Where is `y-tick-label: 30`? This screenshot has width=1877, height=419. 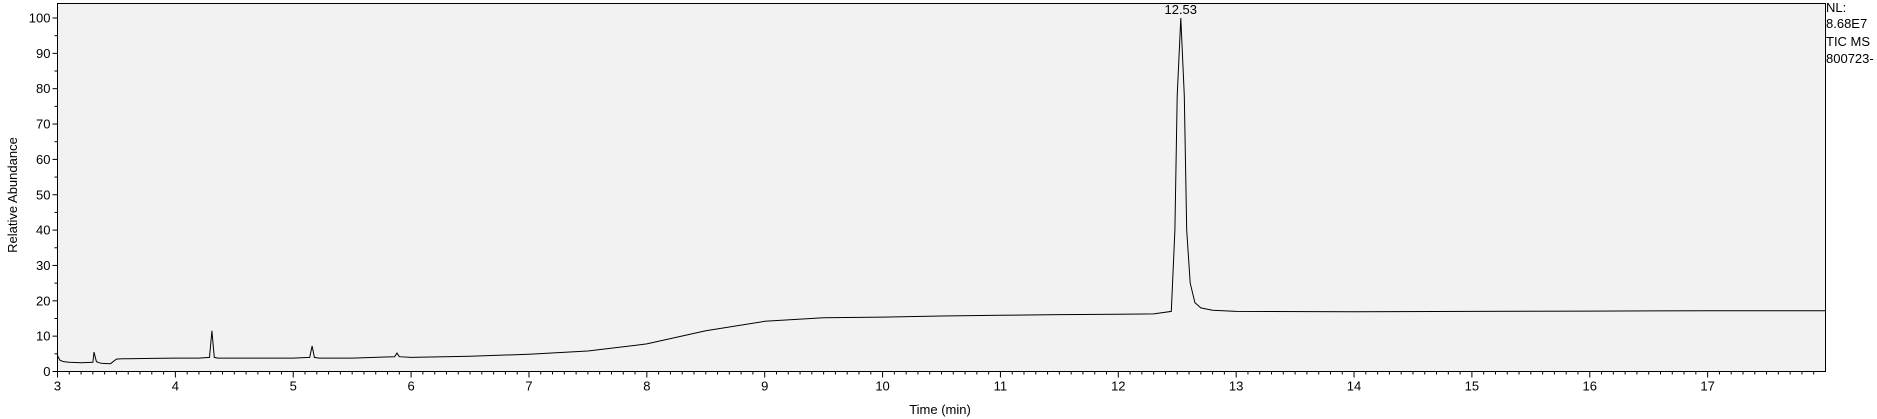
y-tick-label: 30 is located at coordinates (43, 265).